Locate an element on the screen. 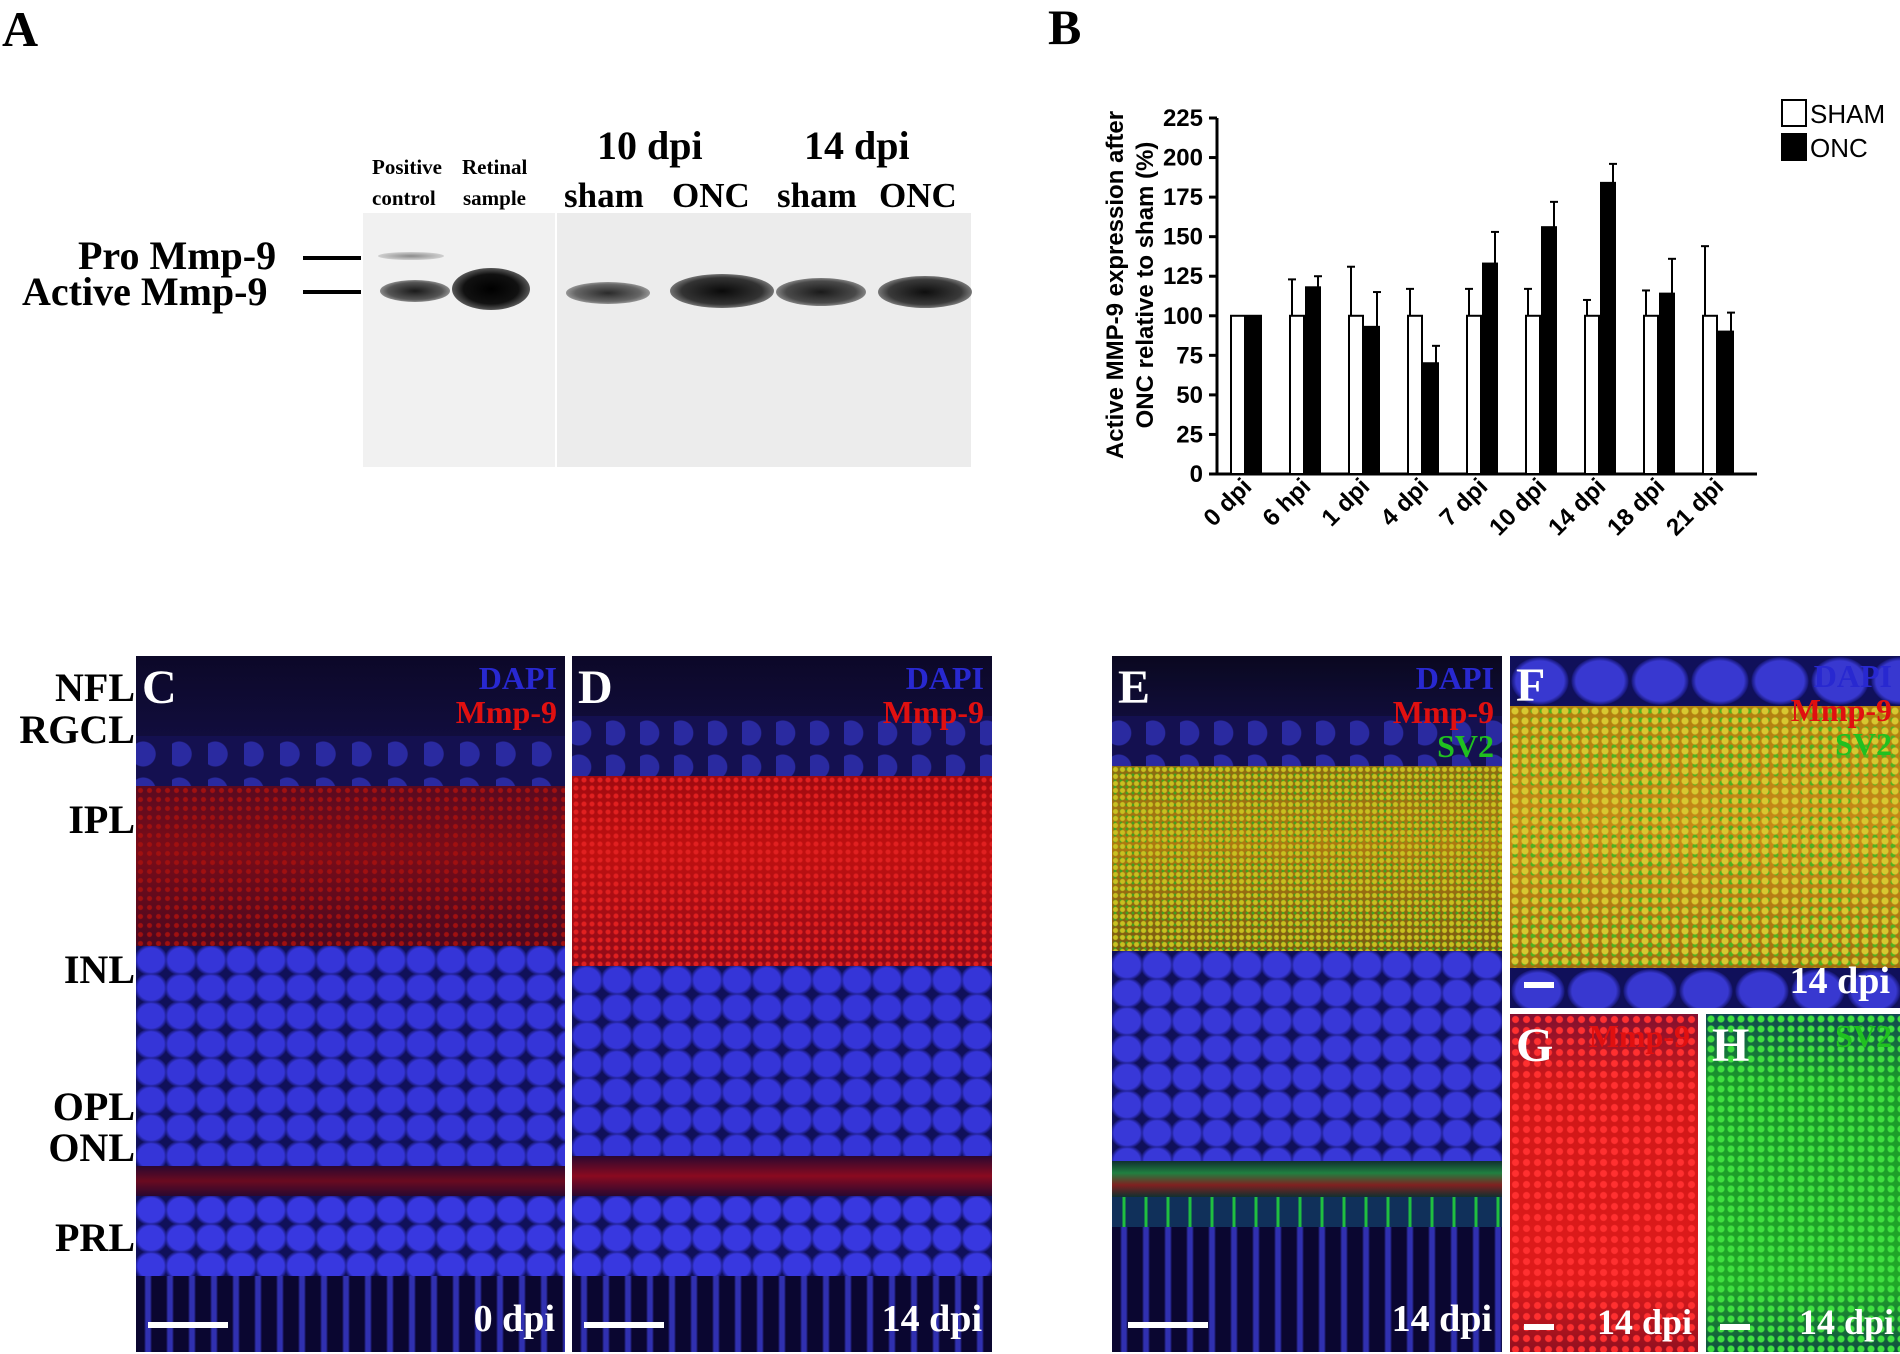  legend-label-onc: ONC is located at coordinates (1839, 148).